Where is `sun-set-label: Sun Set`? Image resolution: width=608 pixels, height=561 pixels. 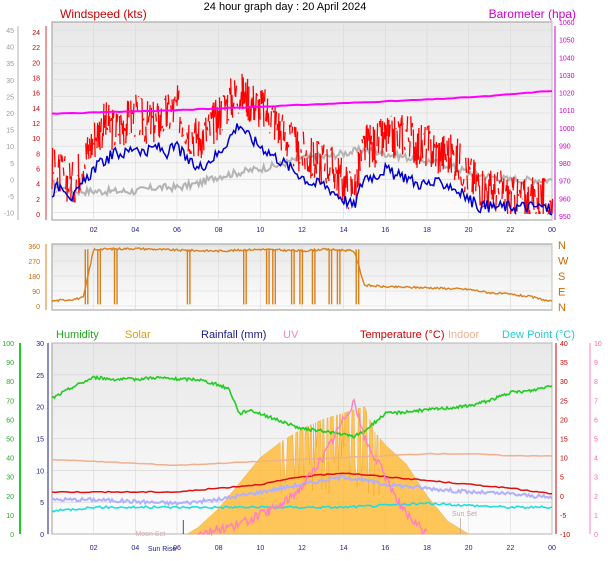
sun-set-label: Sun Set is located at coordinates (464, 514).